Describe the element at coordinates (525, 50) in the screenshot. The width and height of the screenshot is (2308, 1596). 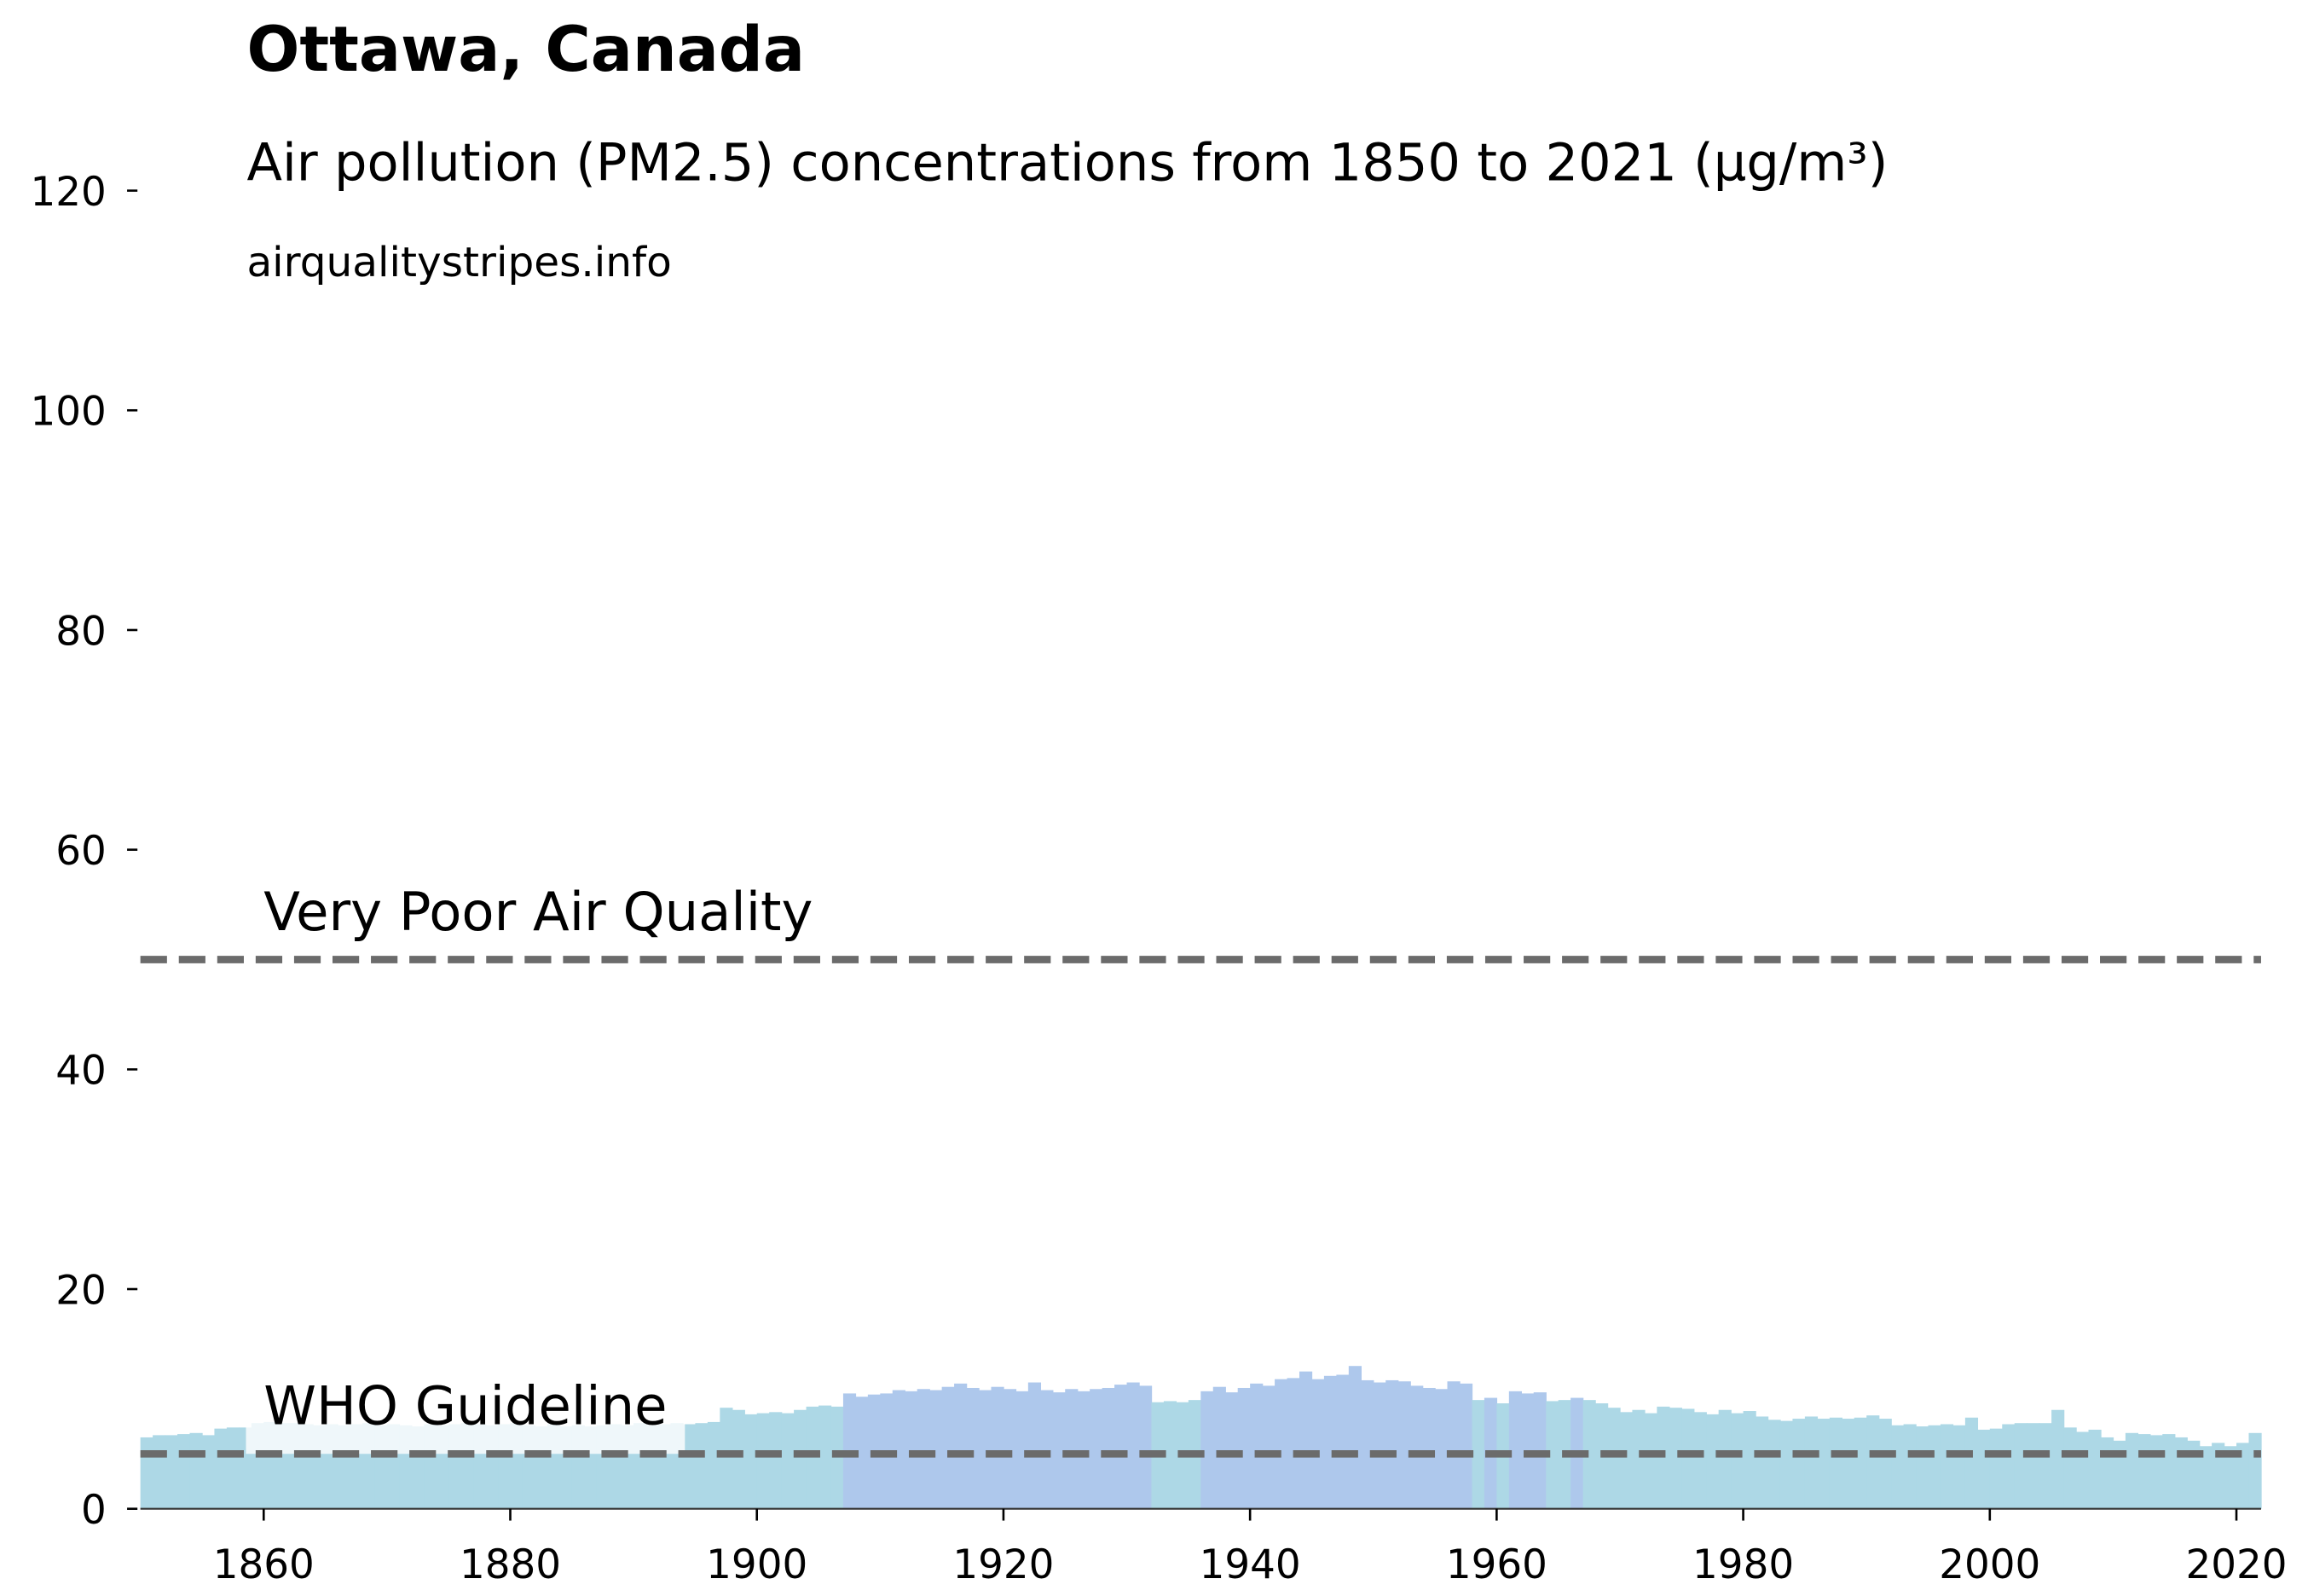
I see `chart-title: Ottawa, Canada` at that location.